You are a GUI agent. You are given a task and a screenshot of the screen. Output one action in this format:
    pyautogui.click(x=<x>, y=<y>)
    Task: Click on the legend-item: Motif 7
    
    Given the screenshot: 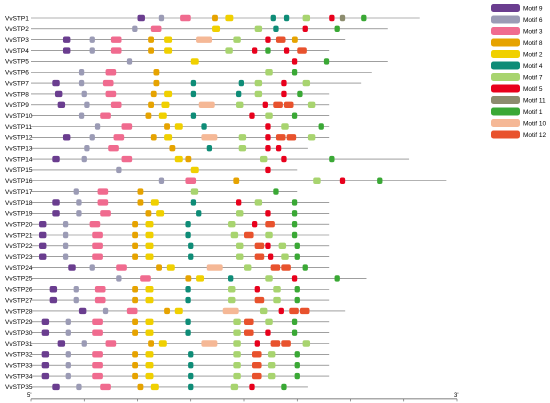 What is the action you would take?
    pyautogui.click(x=517, y=77)
    